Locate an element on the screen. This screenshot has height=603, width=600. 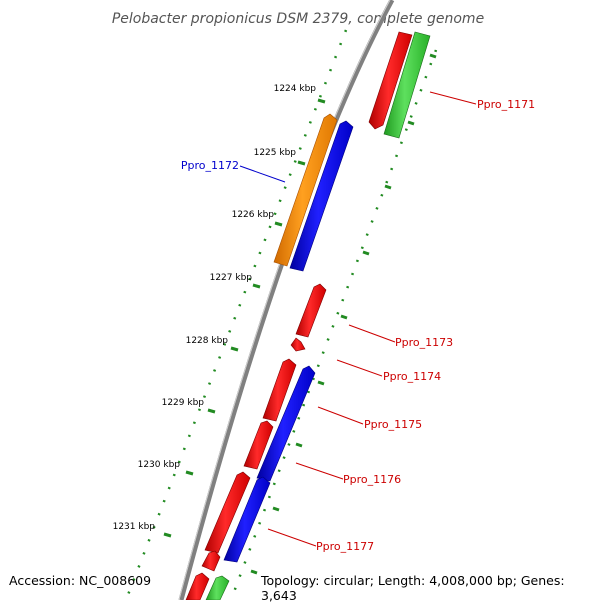
kbp-label-1229: 1229 kbp is located at coordinates (183, 403).